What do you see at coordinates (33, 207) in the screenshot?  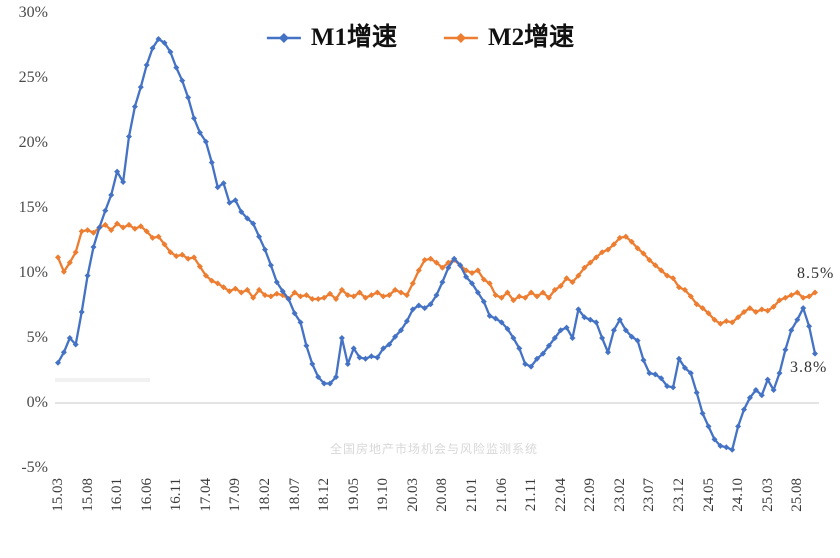 I see `y-axis-label: 15%` at bounding box center [33, 207].